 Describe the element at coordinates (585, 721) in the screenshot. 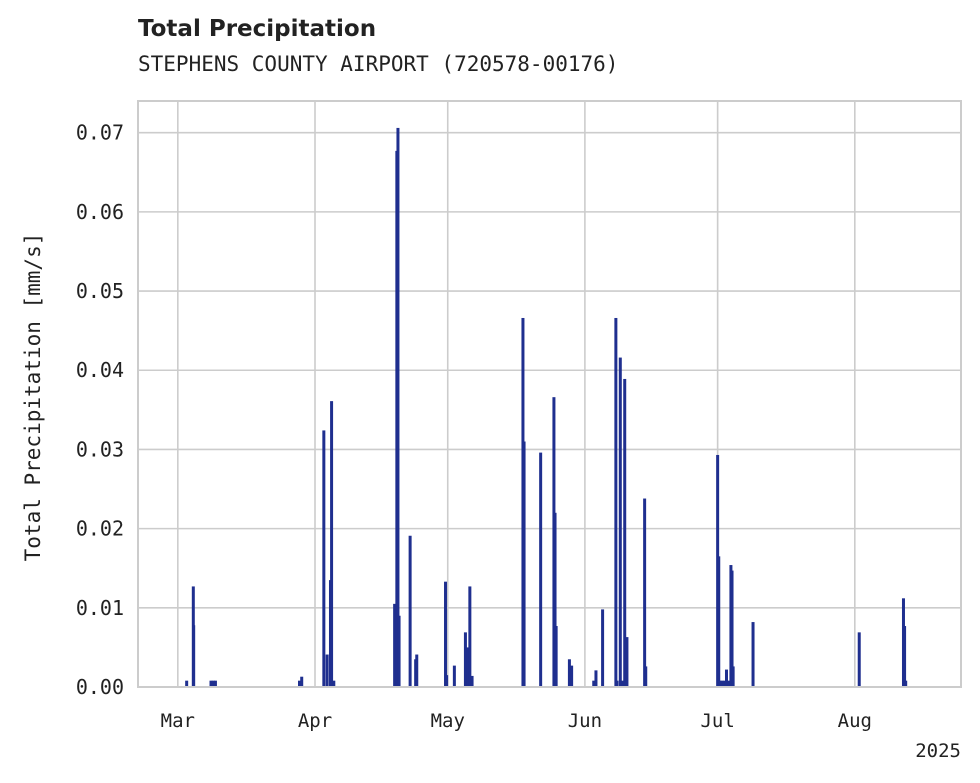

I see `x-tick-label: Jun` at that location.